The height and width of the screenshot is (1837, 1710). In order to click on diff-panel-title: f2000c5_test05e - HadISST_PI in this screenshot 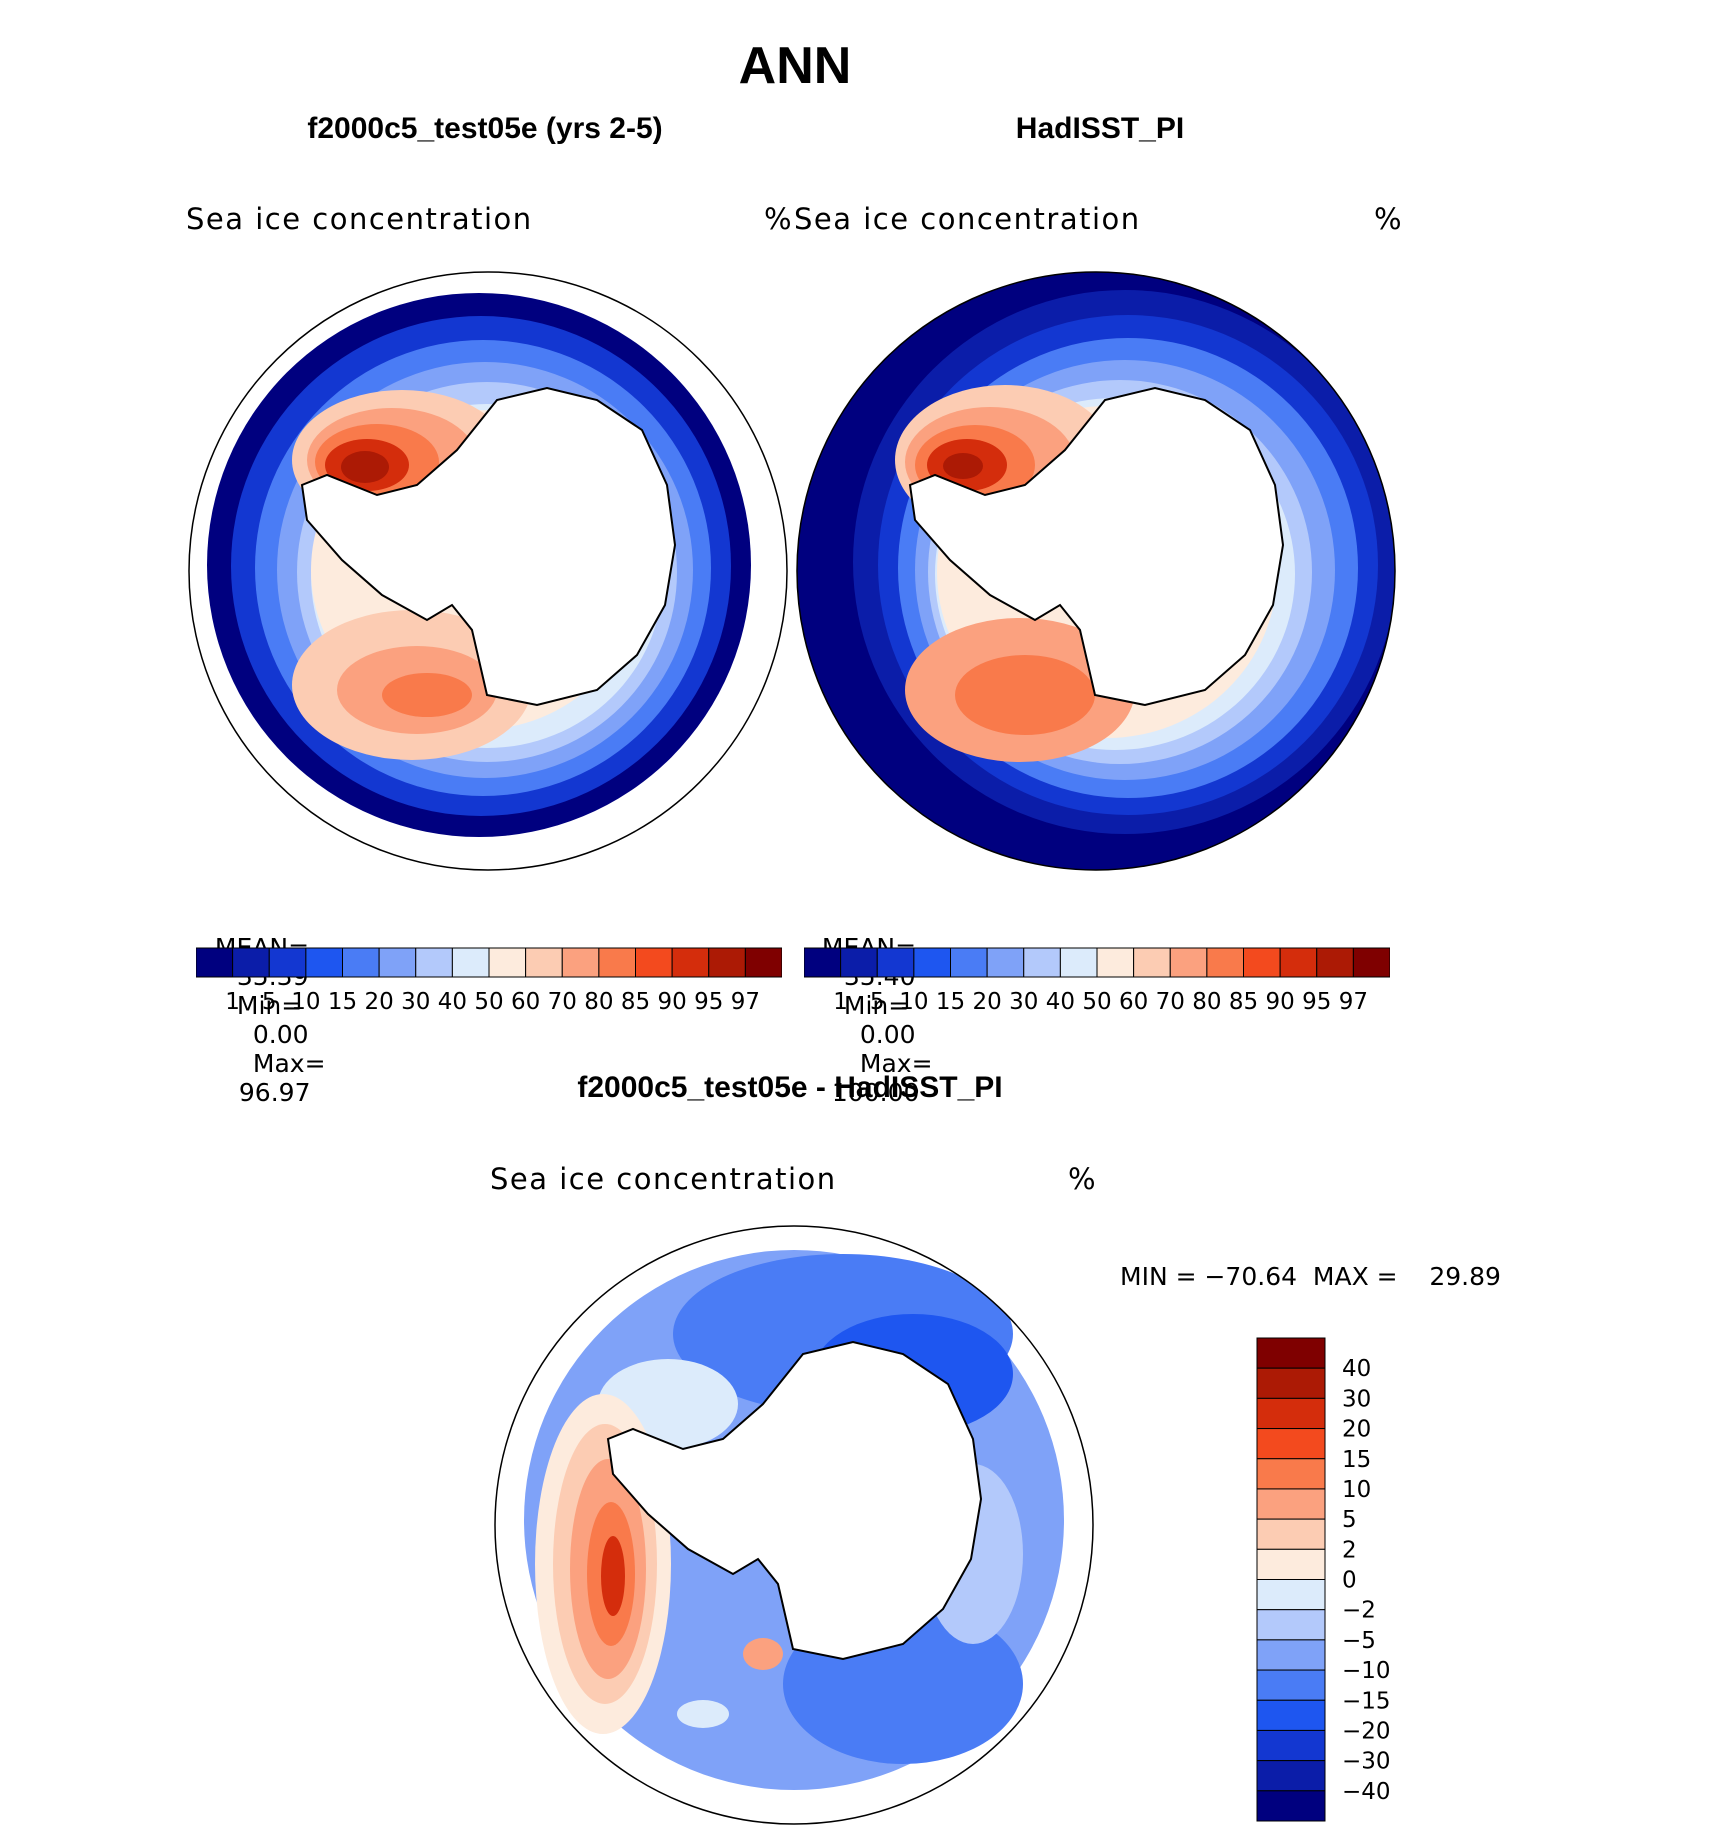, I will do `click(790, 1087)`.